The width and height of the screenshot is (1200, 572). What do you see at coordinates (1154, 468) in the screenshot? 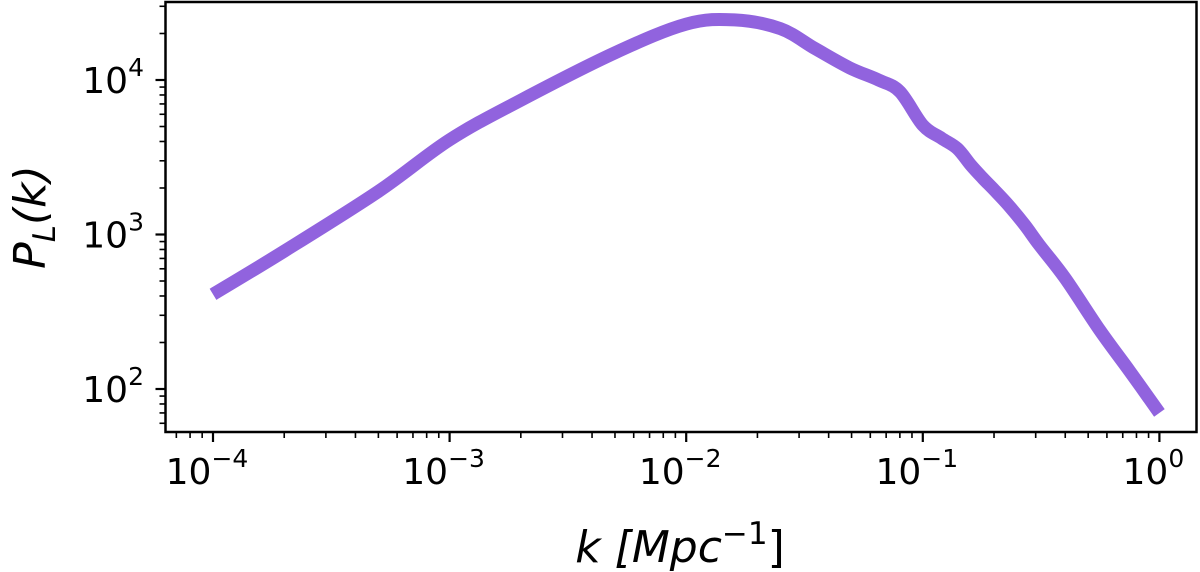
I see `x-tick-label: 10⁰` at bounding box center [1154, 468].